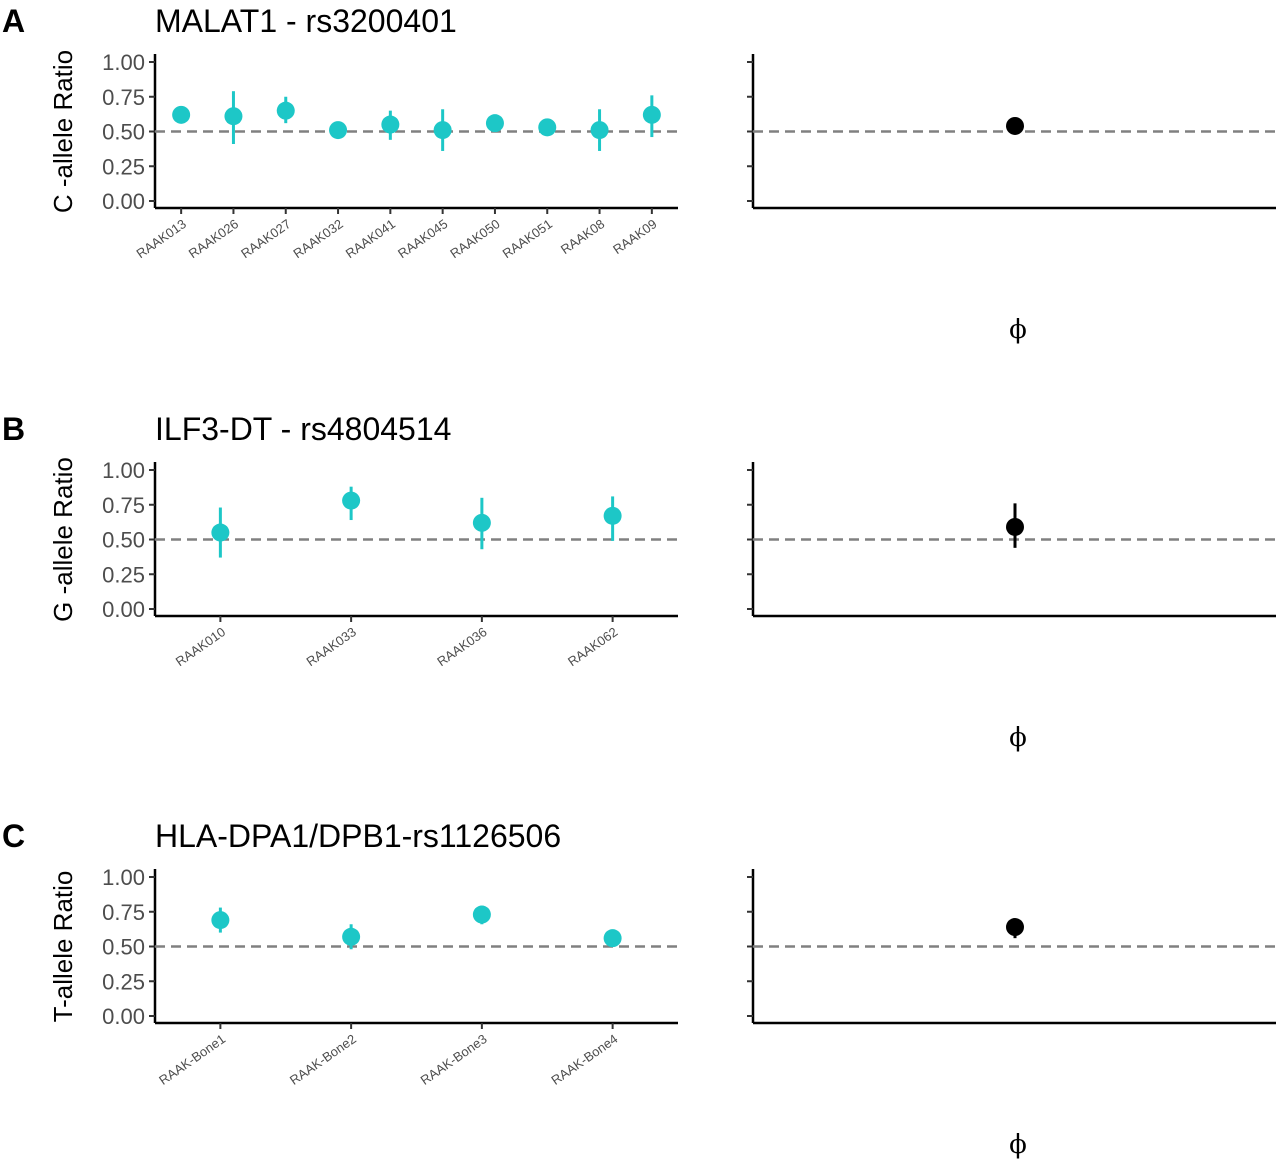 The image size is (1280, 1161). What do you see at coordinates (63, 131) in the screenshot?
I see `y-axis-label: C -allele Ratio` at bounding box center [63, 131].